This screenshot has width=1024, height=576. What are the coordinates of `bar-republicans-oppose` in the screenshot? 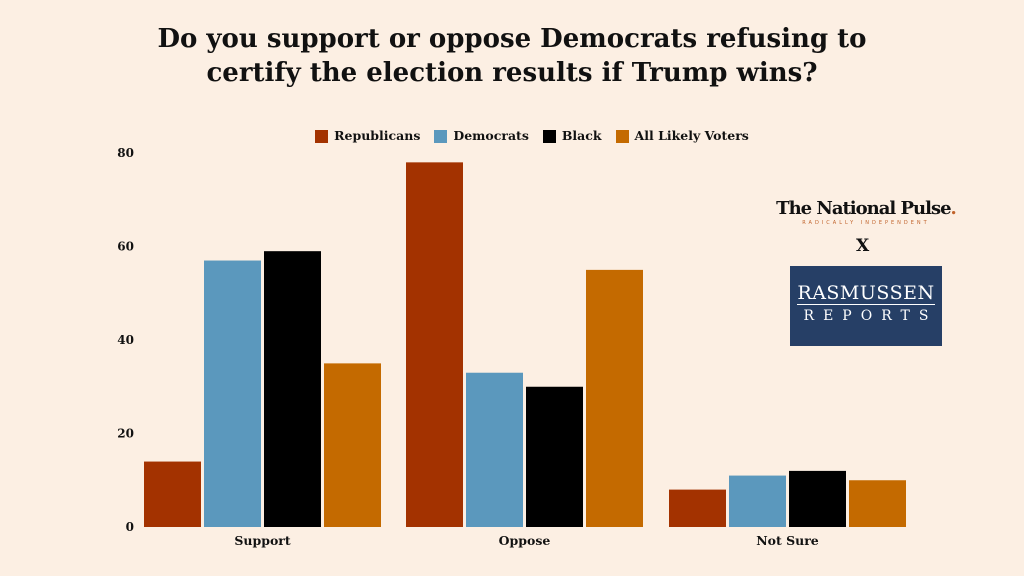 It's located at (434, 344).